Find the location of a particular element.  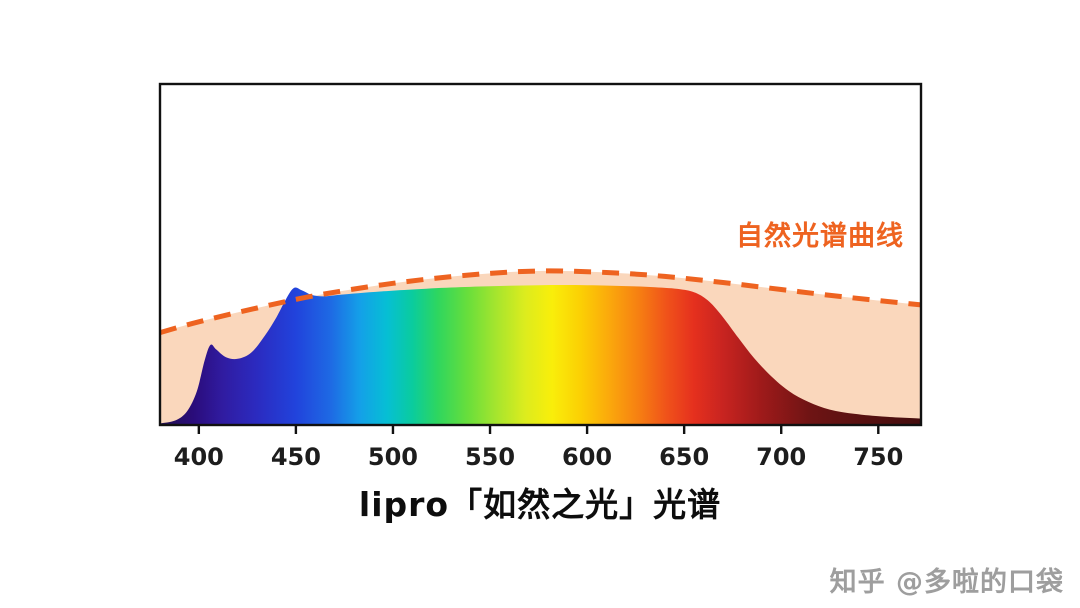

x-tick-label: 500 is located at coordinates (393, 457).